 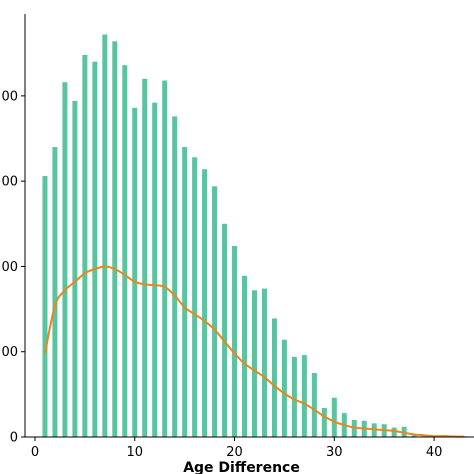 I want to click on x-tick-label: 30, so click(x=334, y=452).